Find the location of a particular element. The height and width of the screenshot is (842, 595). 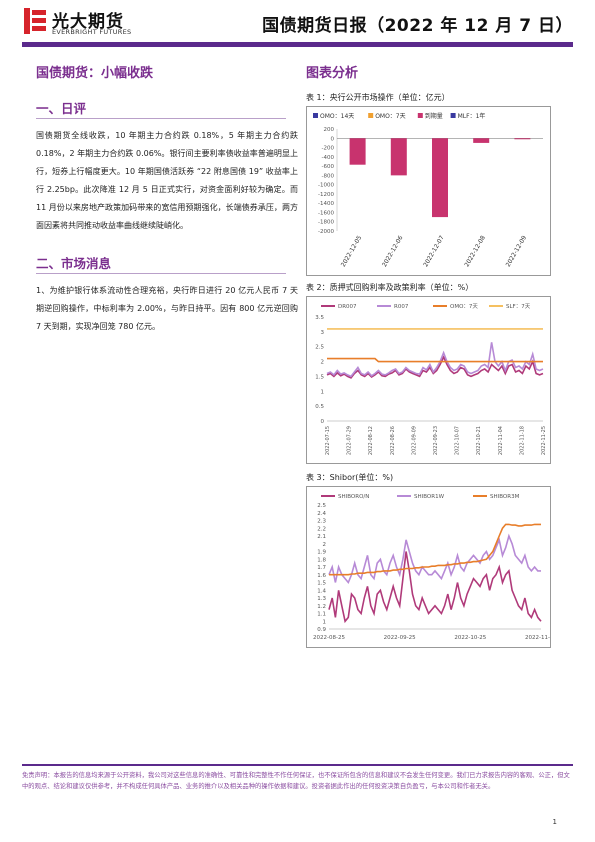

legend-label: SHIBOR1W is located at coordinates (429, 497).